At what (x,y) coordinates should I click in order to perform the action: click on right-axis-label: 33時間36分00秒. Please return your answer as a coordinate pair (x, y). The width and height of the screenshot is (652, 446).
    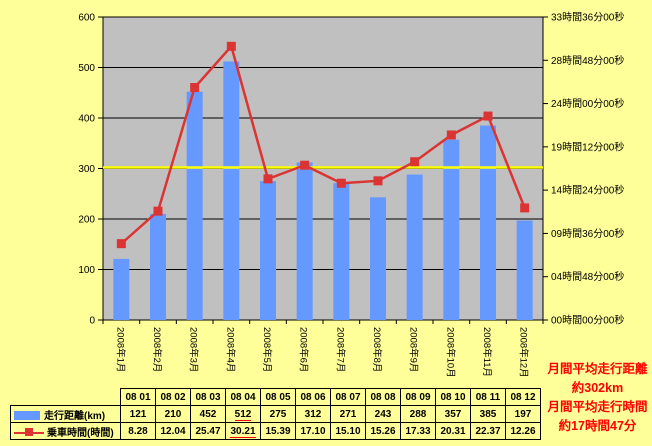
    Looking at the image, I should click on (587, 17).